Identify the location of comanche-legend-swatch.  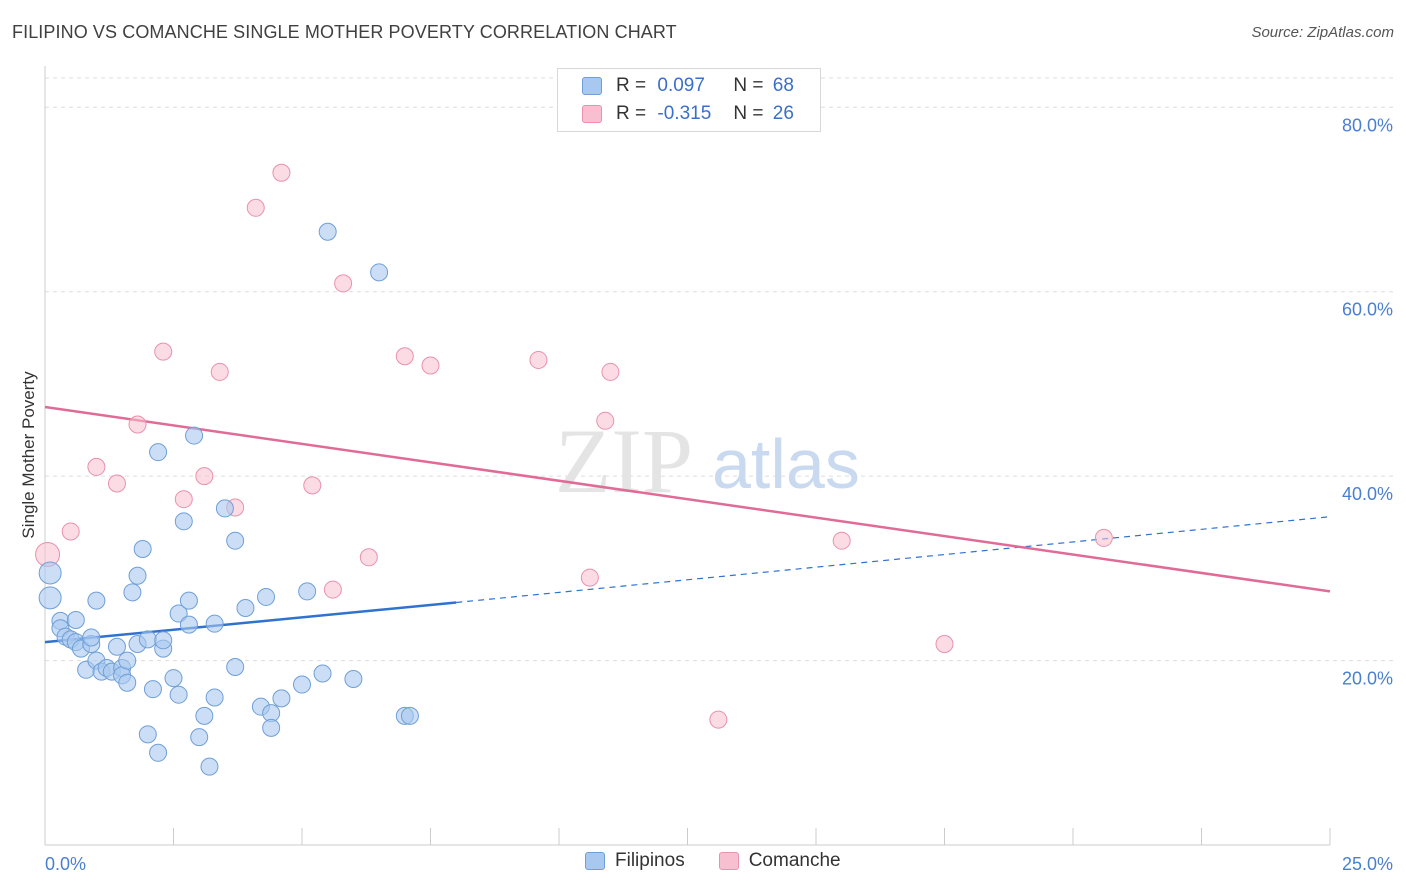
(728, 861).